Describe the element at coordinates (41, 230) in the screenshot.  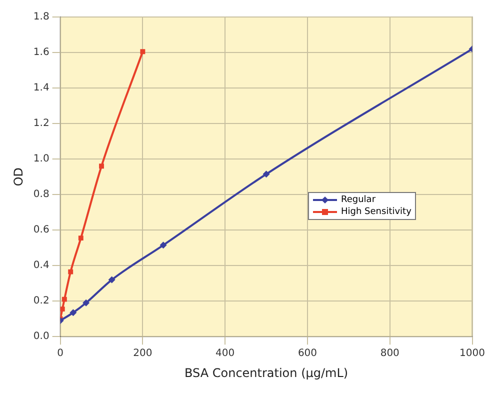
I see `y-tick-label: 0.6` at that location.